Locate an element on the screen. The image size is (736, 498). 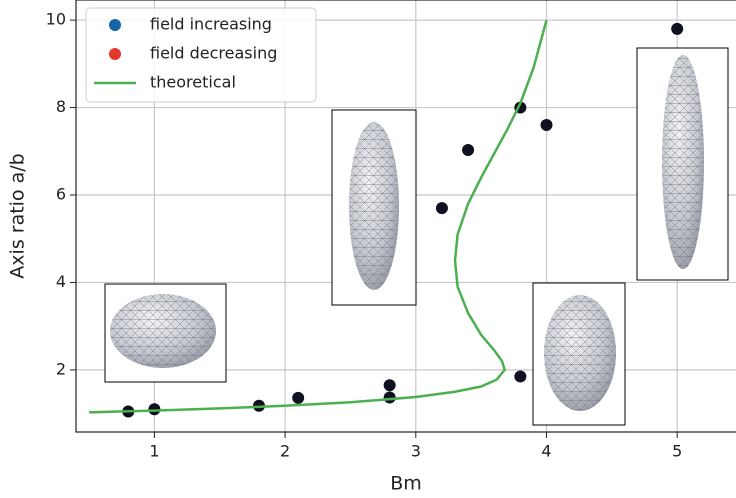
x-tick-label: 2 is located at coordinates (285, 451).